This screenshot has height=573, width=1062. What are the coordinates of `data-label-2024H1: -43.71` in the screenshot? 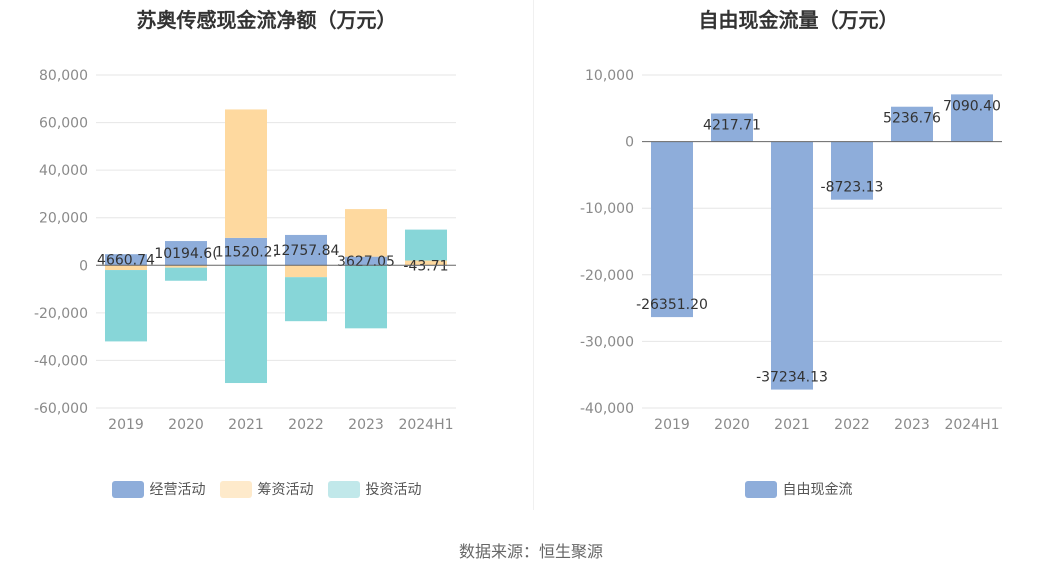 It's located at (425, 266).